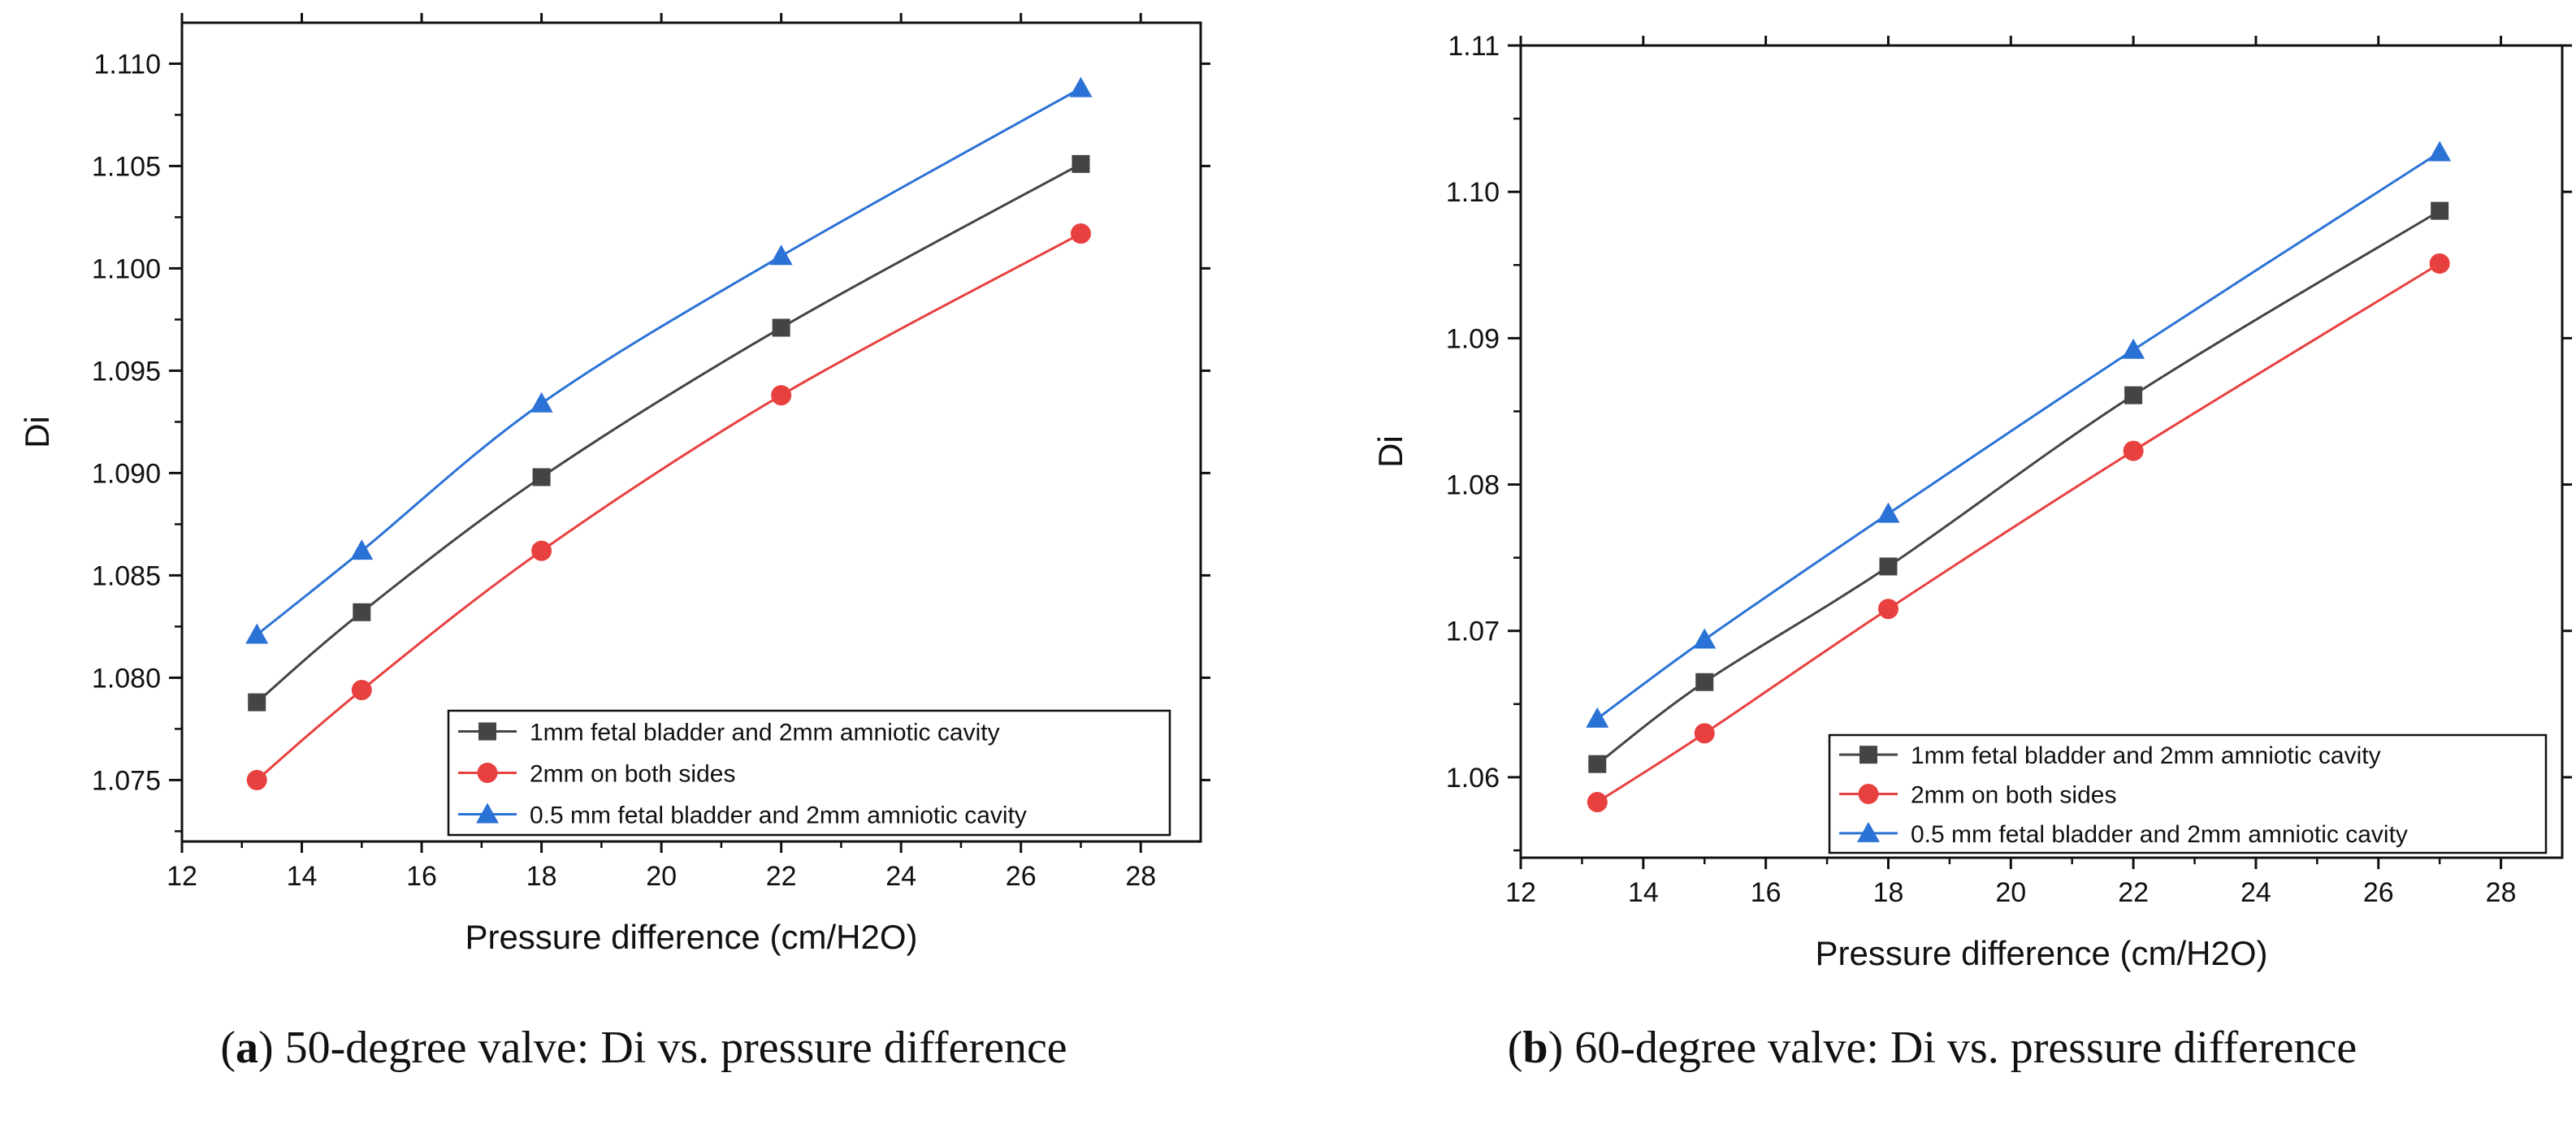 The image size is (2576, 1129). Describe the element at coordinates (809, 773) in the screenshot. I see `legend-box-a` at that location.